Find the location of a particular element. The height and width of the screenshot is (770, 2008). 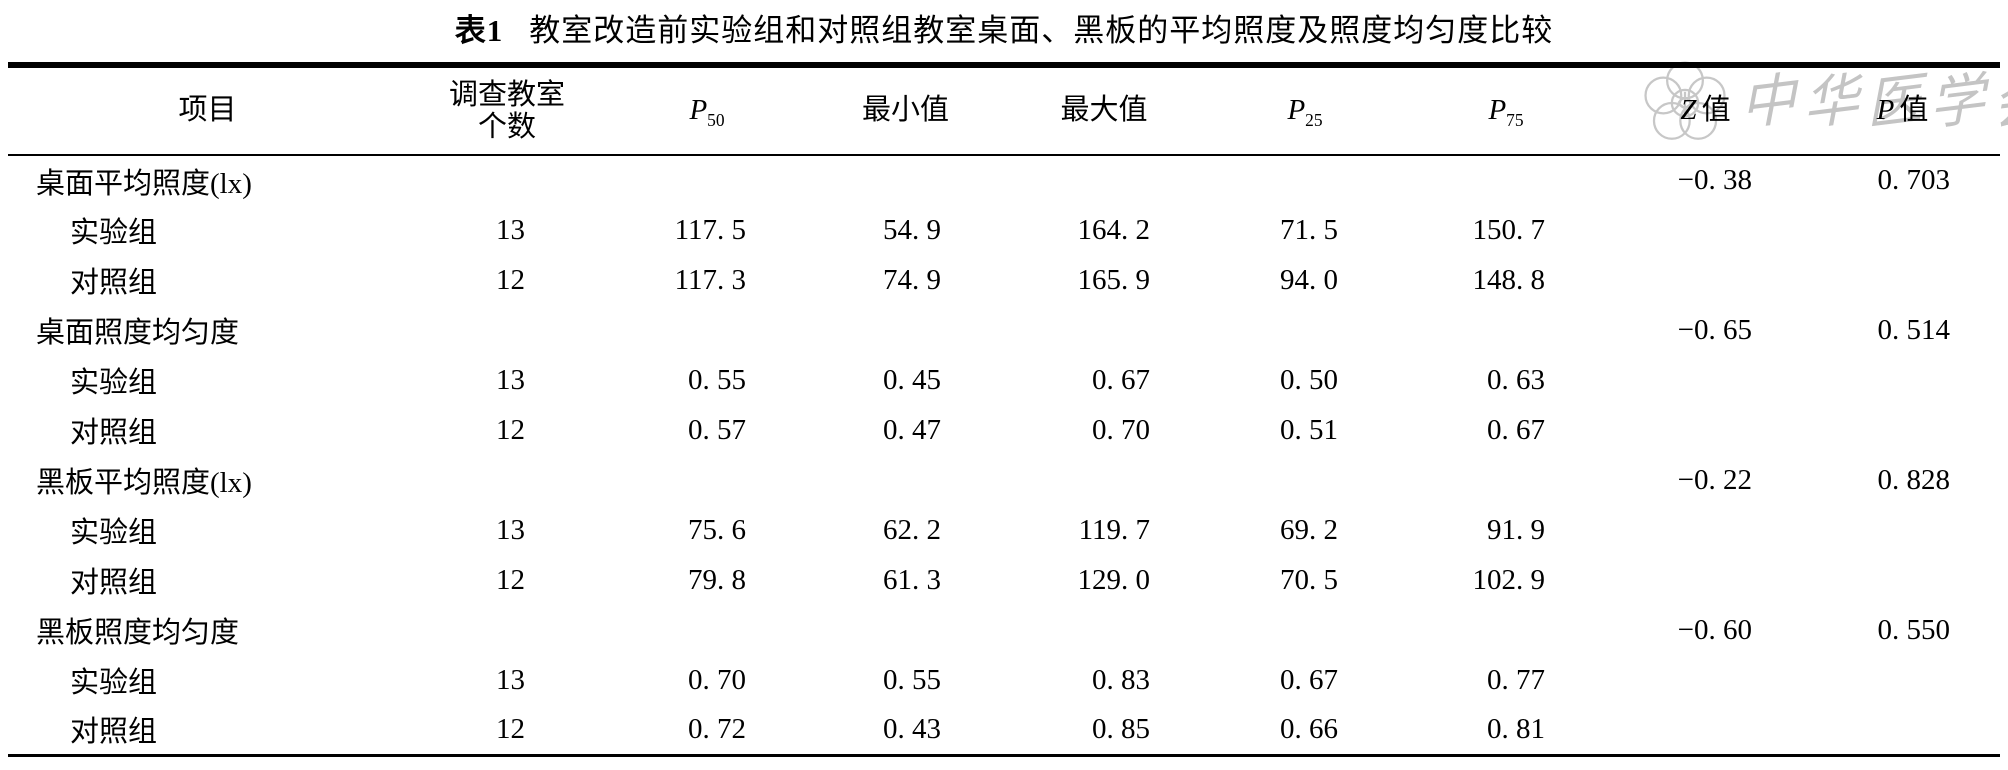

p50-subscript: 50 is located at coordinates (716, 120).